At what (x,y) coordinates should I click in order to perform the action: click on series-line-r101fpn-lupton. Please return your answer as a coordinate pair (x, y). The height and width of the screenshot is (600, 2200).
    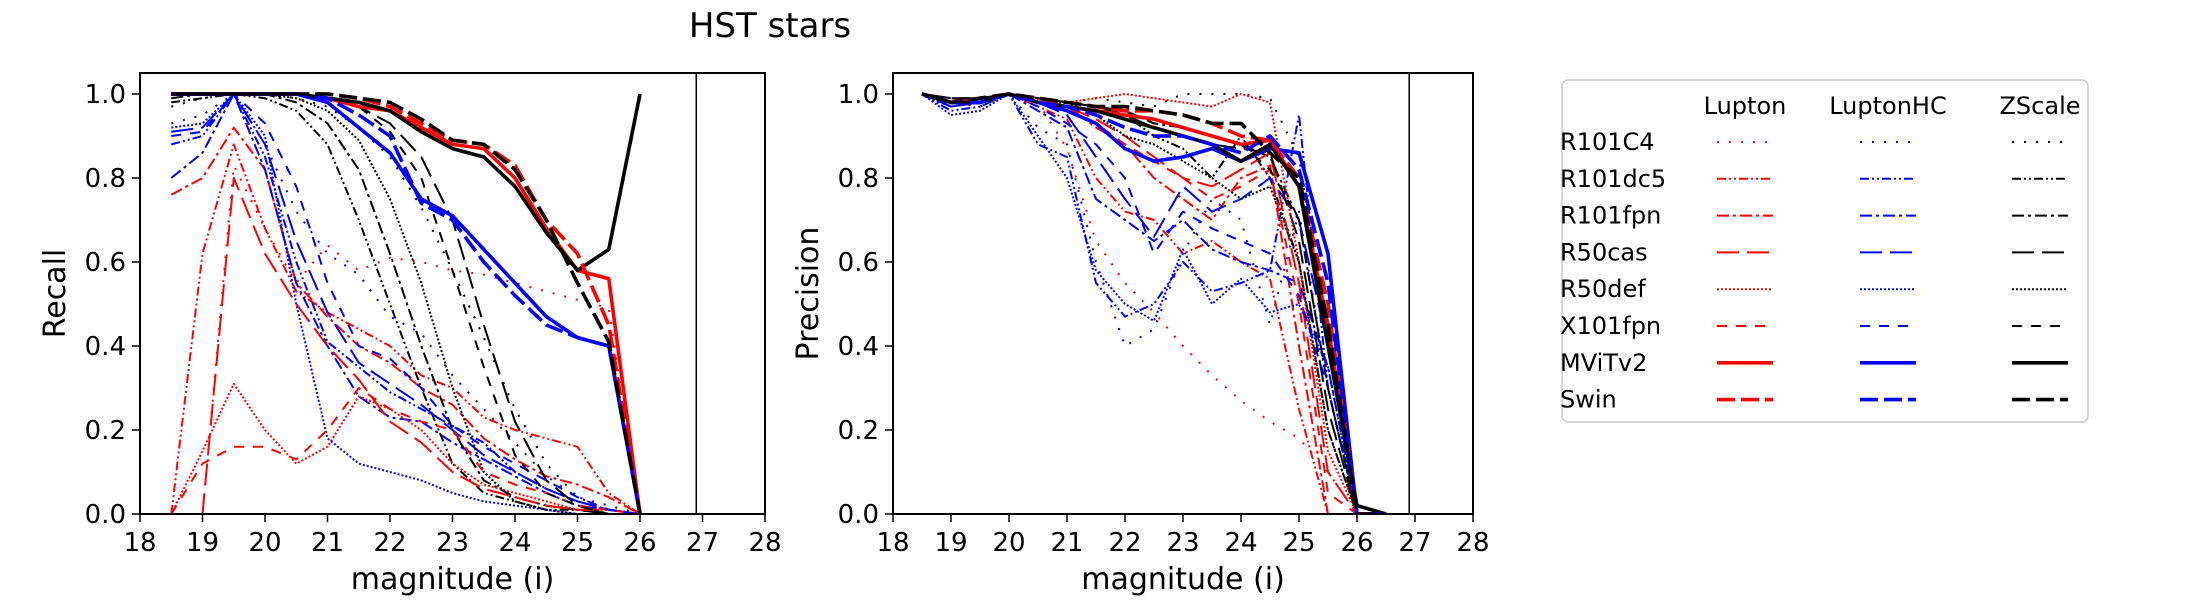
    Looking at the image, I should click on (405, 320).